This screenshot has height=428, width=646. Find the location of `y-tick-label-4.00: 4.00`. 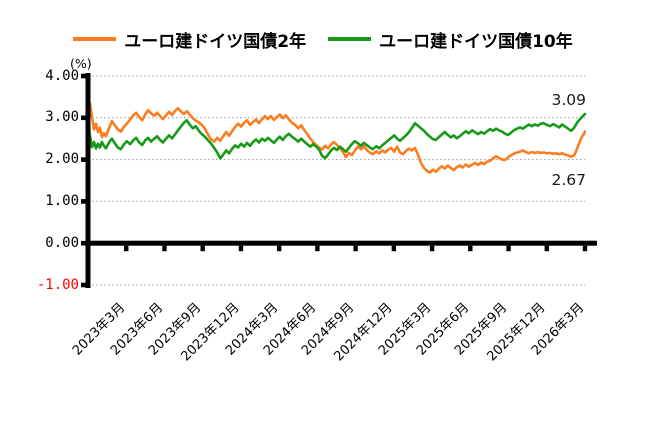

y-tick-label-4.00: 4.00 is located at coordinates (62, 75).